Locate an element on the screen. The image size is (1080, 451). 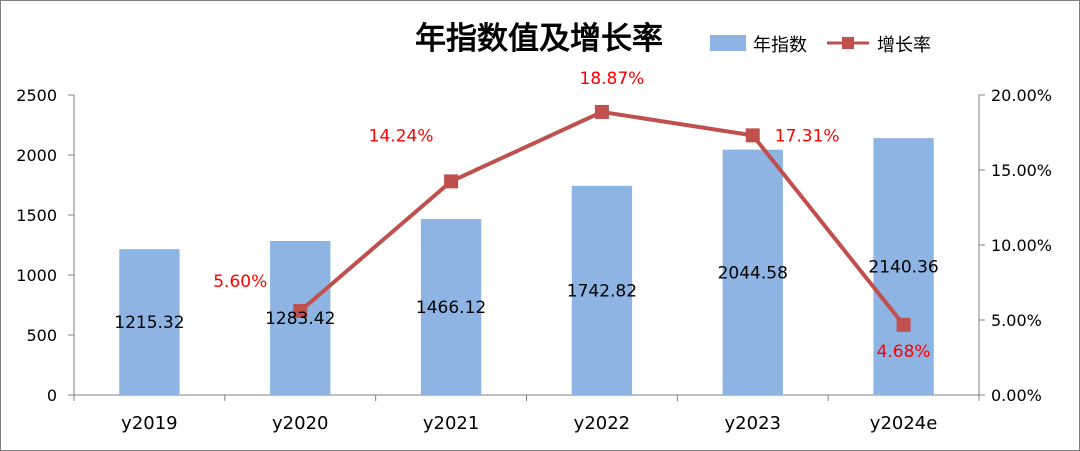
legend-line-marker is located at coordinates (848, 43).